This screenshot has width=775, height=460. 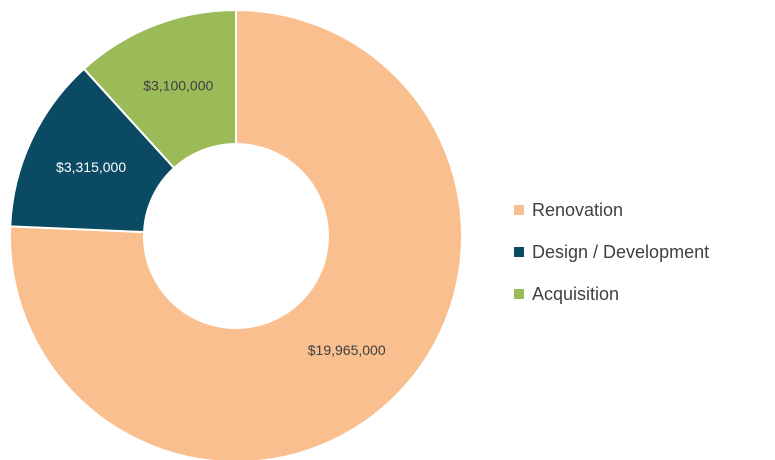 I want to click on data-label: $3,100,000, so click(x=178, y=85).